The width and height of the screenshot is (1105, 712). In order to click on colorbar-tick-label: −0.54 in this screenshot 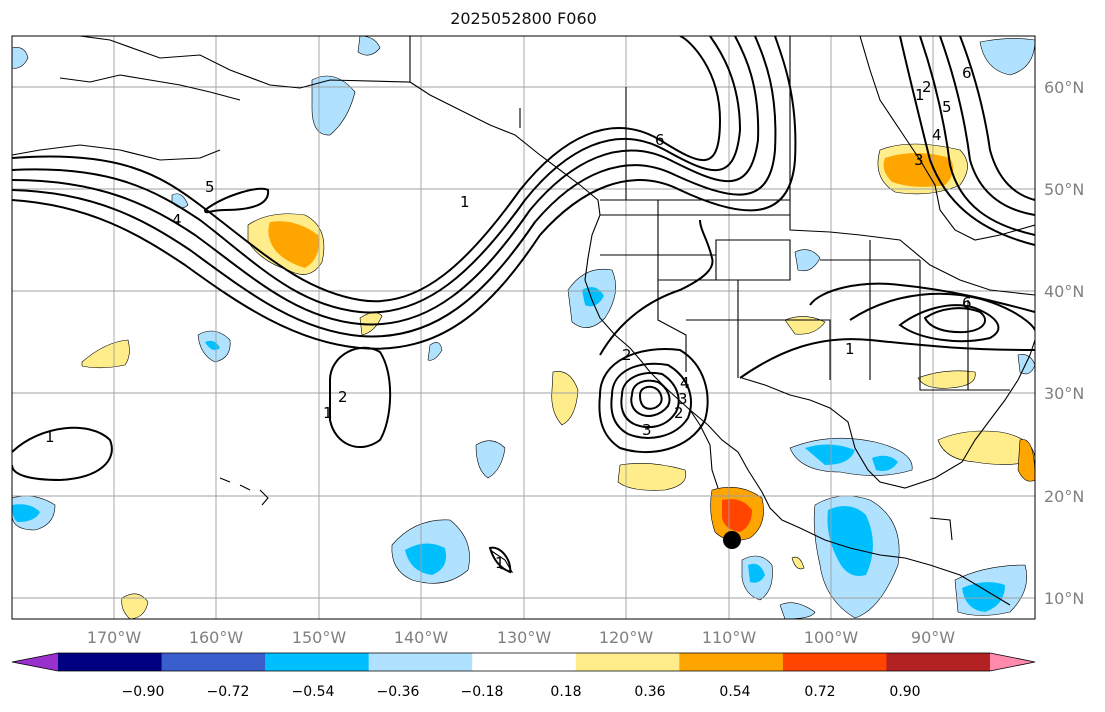, I will do `click(313, 692)`.